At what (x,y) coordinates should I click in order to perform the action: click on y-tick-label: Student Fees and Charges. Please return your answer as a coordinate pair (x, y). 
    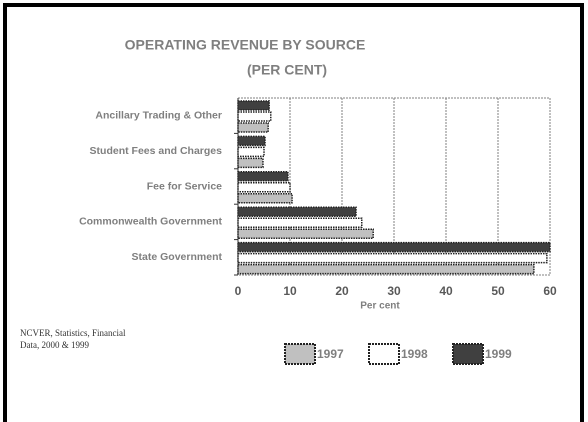
    Looking at the image, I should click on (156, 151).